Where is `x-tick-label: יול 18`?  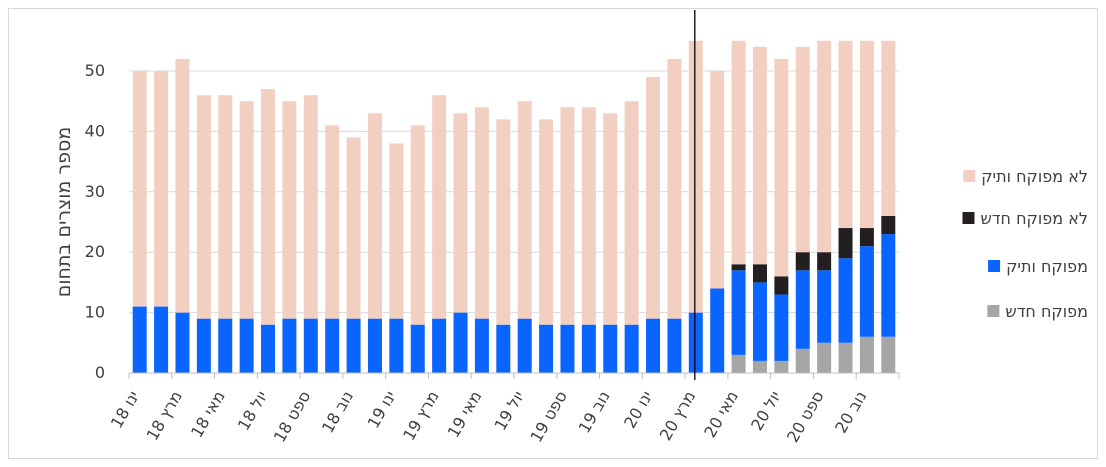
x-tick-label: יול 18 is located at coordinates (253, 411).